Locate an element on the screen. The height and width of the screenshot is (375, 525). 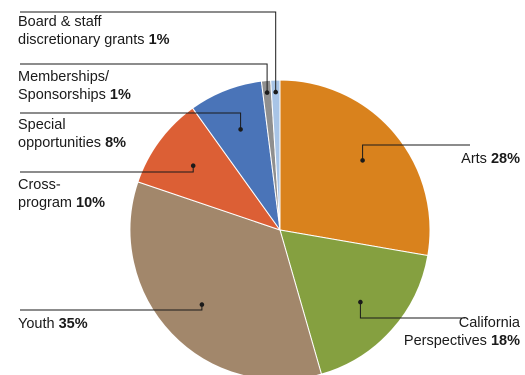
label-memberships-line2: Sponsorships is located at coordinates (62, 95).